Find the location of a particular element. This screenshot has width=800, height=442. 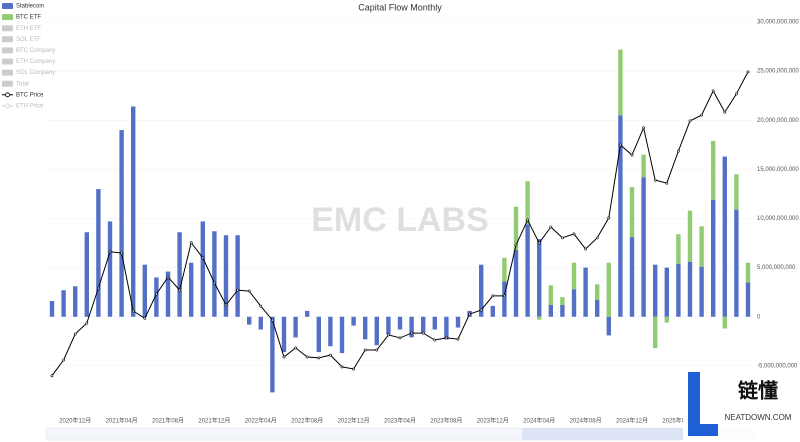

x-tick-label: 2025年04月 is located at coordinates (678, 421).